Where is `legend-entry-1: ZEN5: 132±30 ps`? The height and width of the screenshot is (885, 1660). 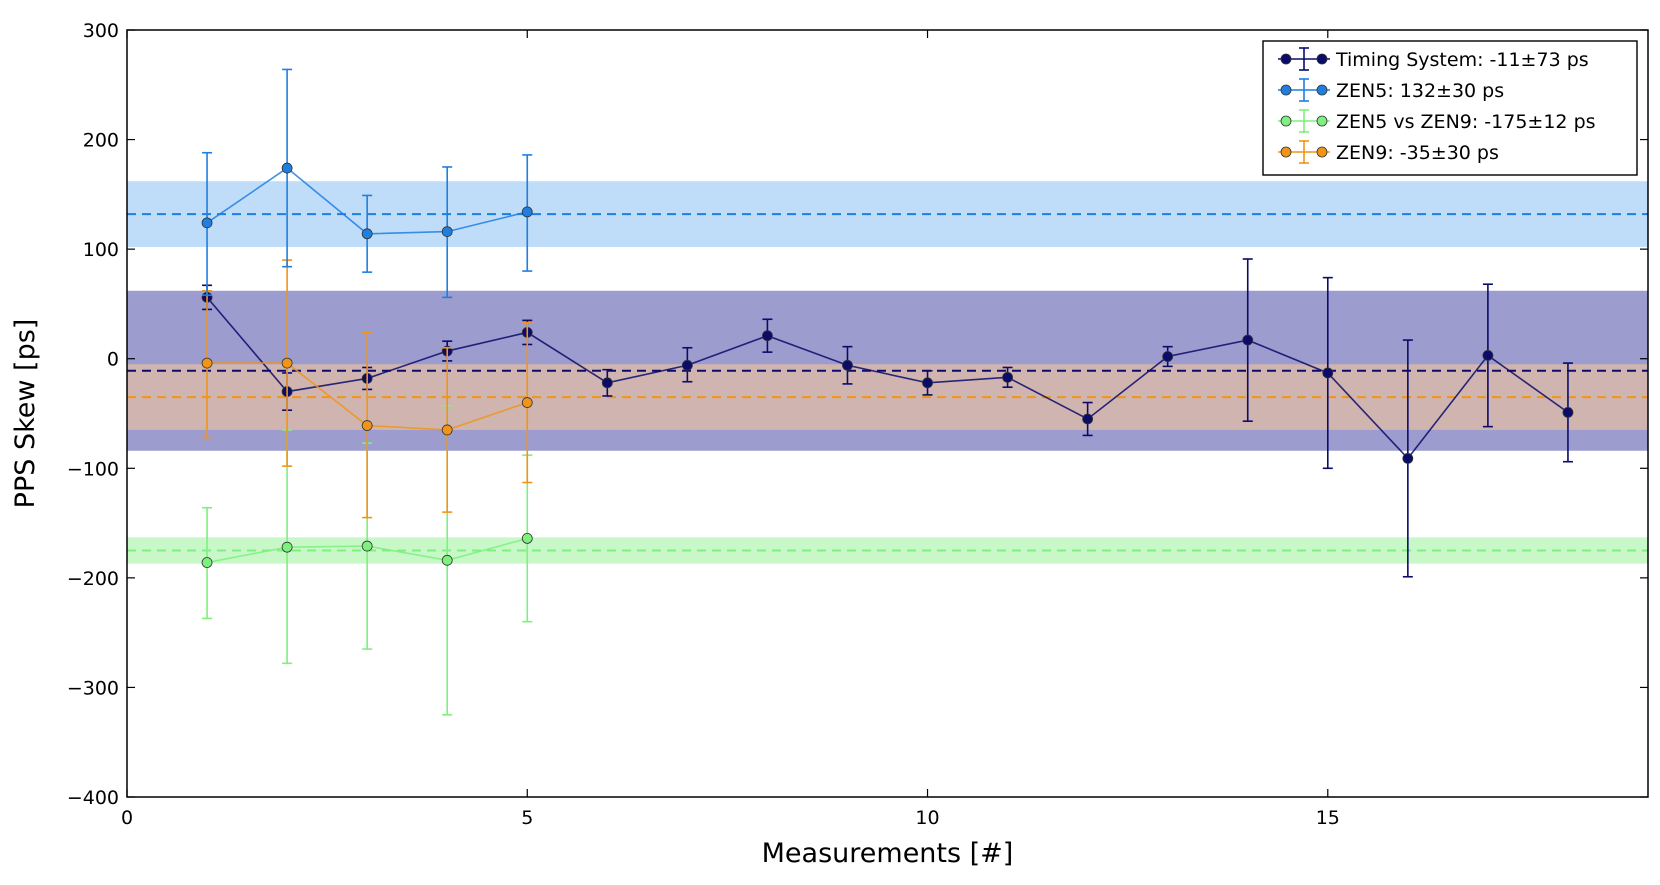
legend-entry-1: ZEN5: 132±30 ps is located at coordinates (1391, 90).